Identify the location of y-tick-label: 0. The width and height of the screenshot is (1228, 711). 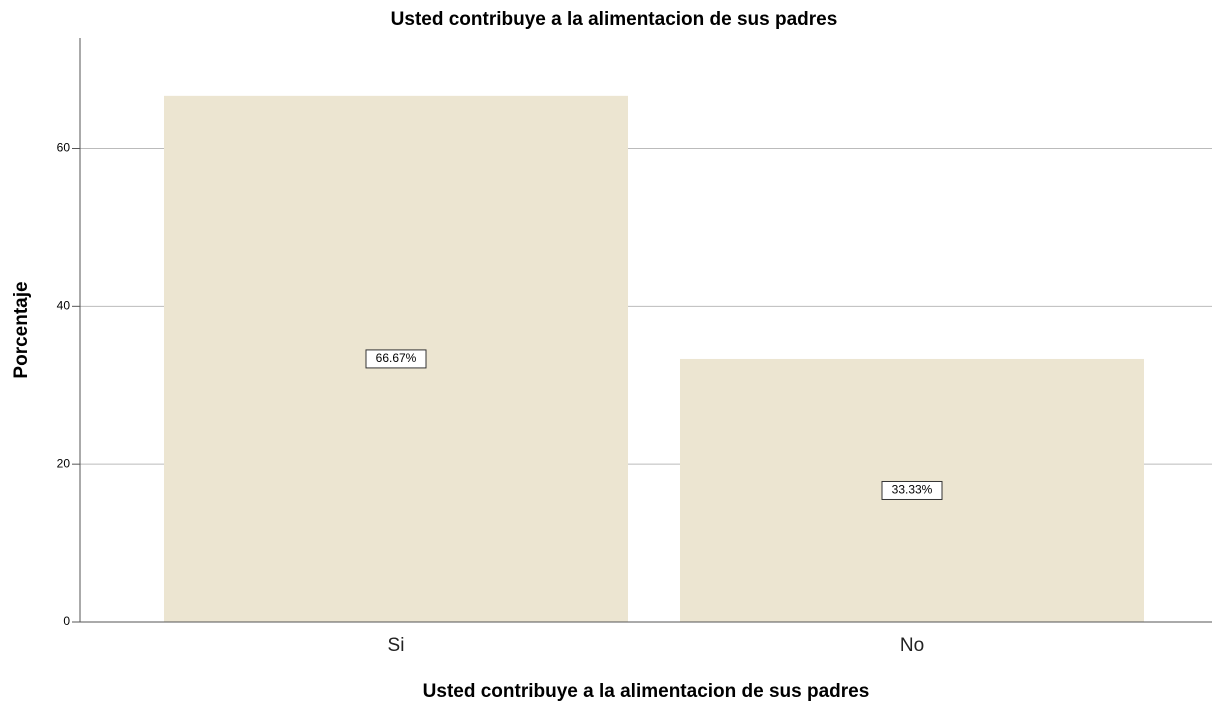
(66, 621).